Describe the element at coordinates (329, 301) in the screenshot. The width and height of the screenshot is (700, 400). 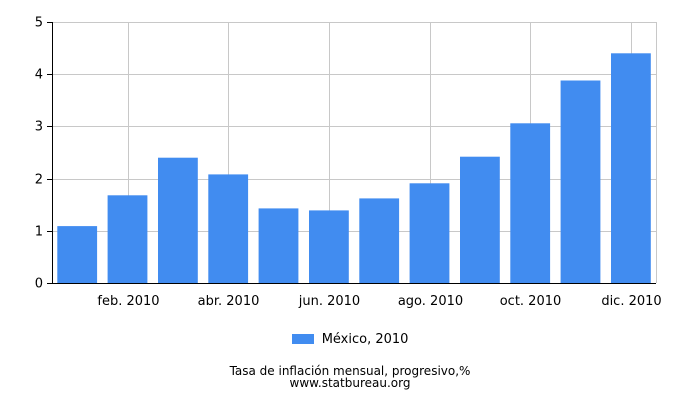
I see `x-tick-label: jun. 2010` at that location.